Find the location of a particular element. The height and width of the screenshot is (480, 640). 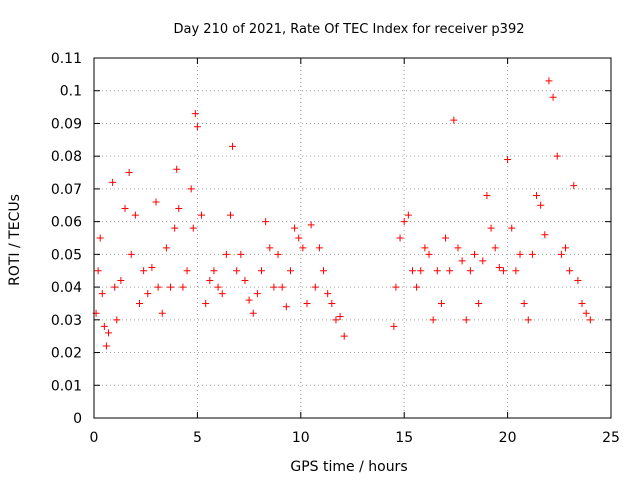

x-axis-label: GPS time / hours is located at coordinates (348, 467).